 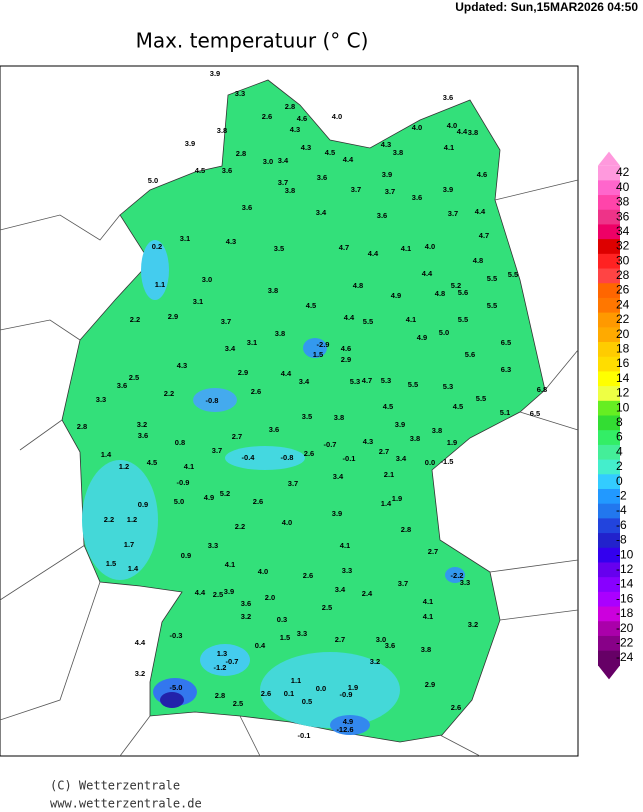 What do you see at coordinates (619, 422) in the screenshot?
I see `legend-label: 8` at bounding box center [619, 422].